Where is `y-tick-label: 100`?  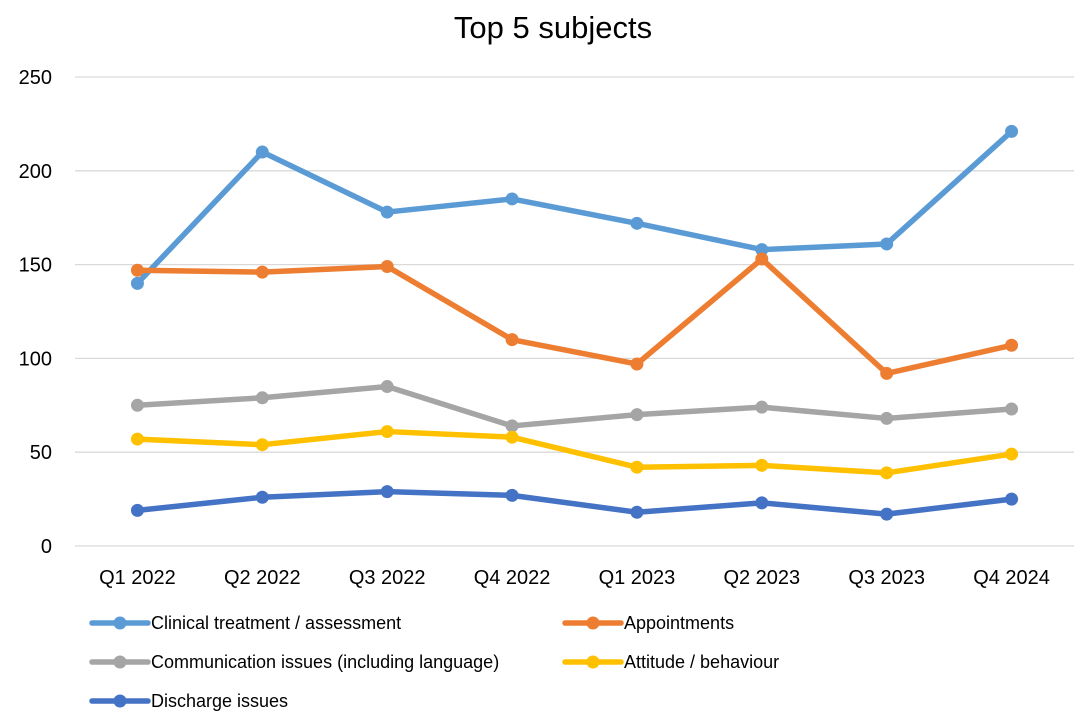 y-tick-label: 100 is located at coordinates (35, 359).